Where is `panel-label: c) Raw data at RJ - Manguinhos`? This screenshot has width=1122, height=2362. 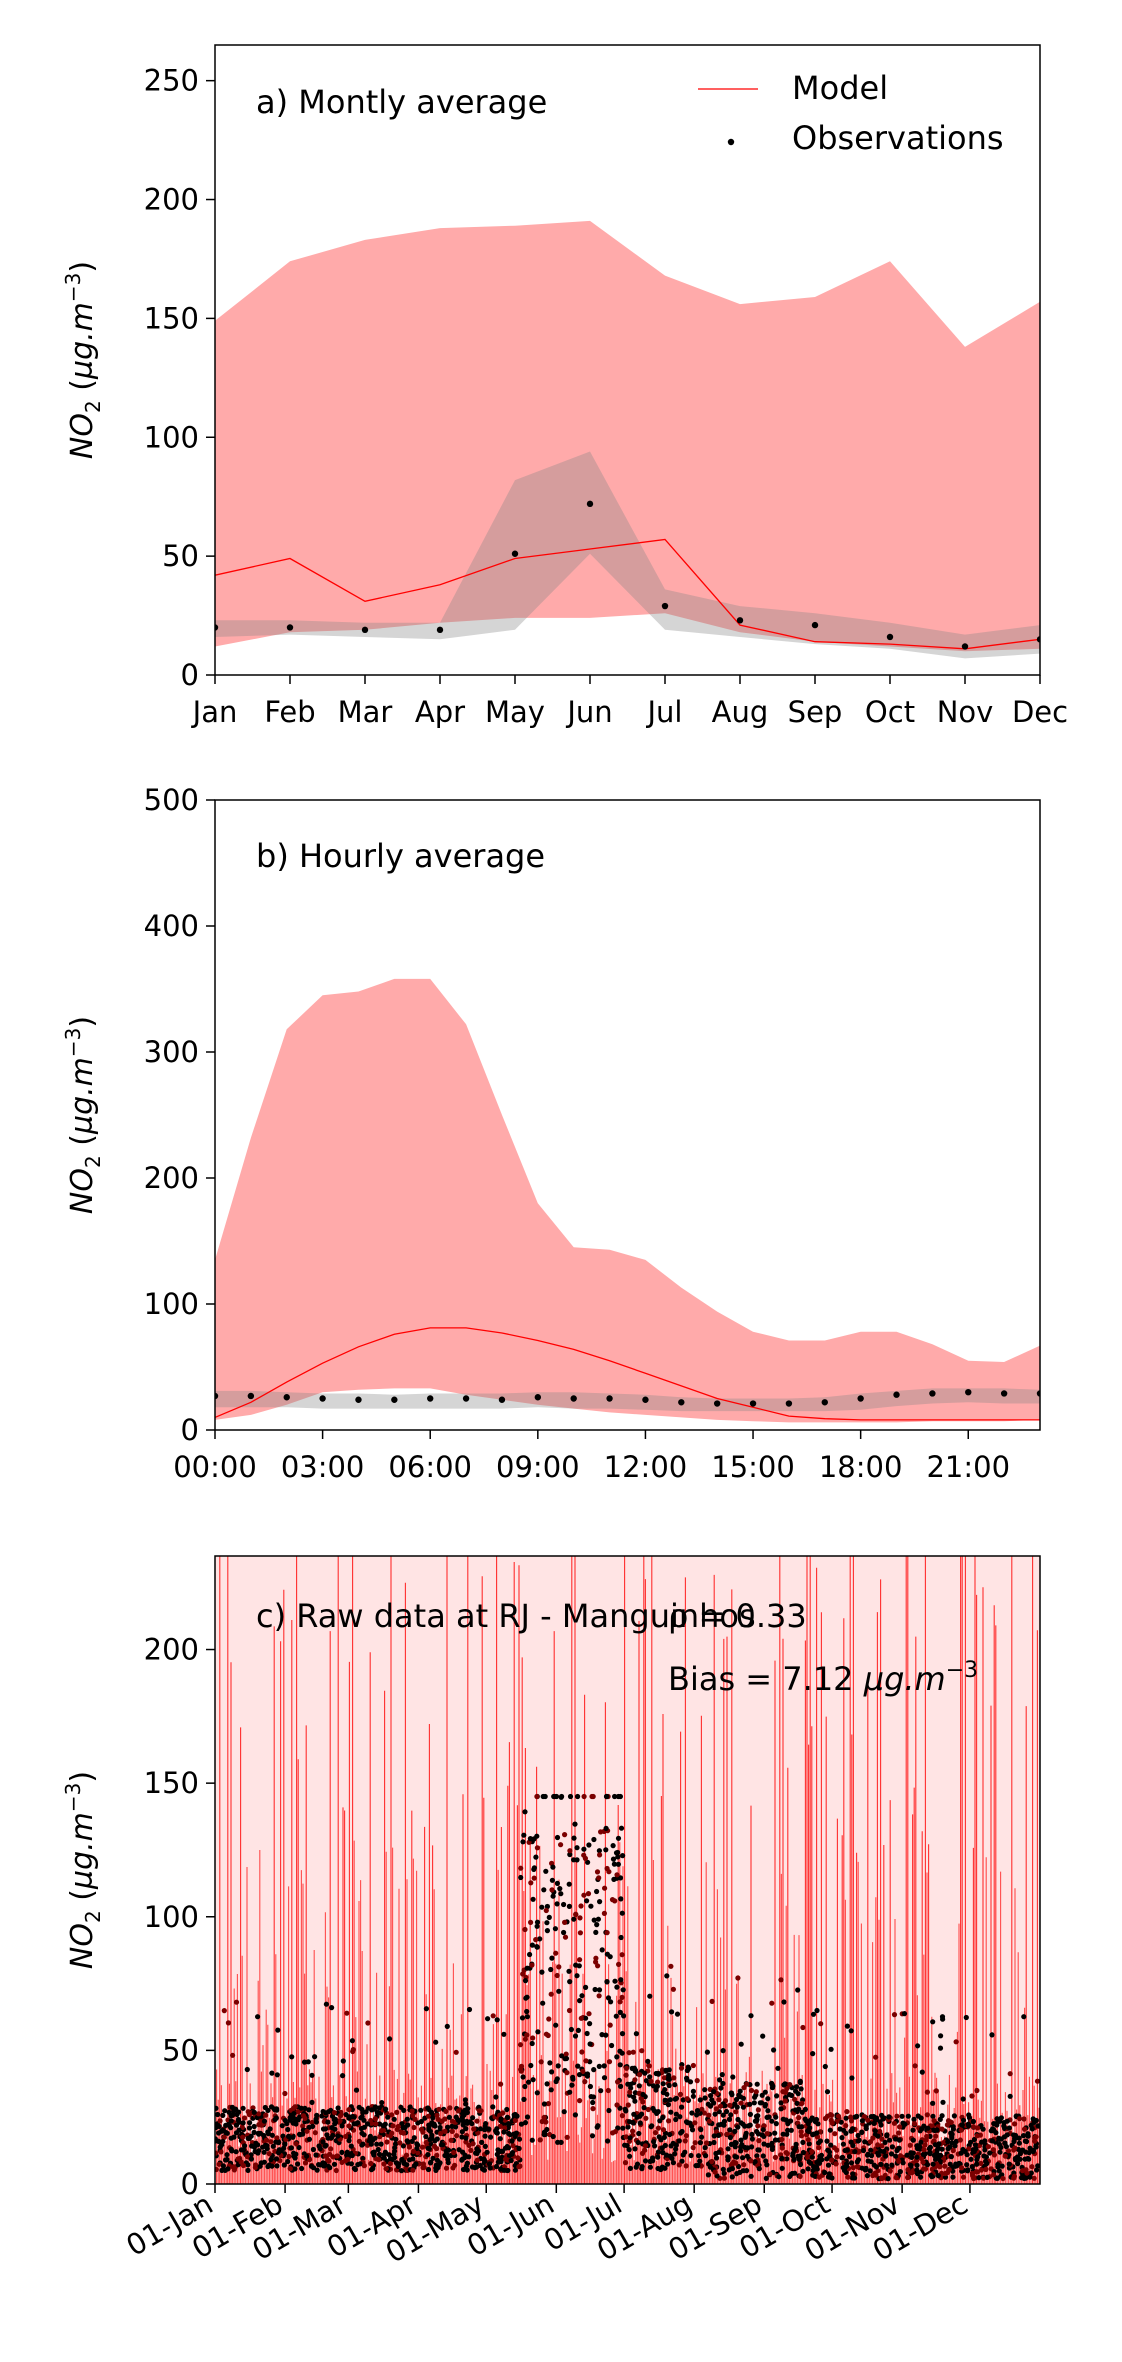
panel-label: c) Raw data at RJ - Manguinhos is located at coordinates (506, 1616).